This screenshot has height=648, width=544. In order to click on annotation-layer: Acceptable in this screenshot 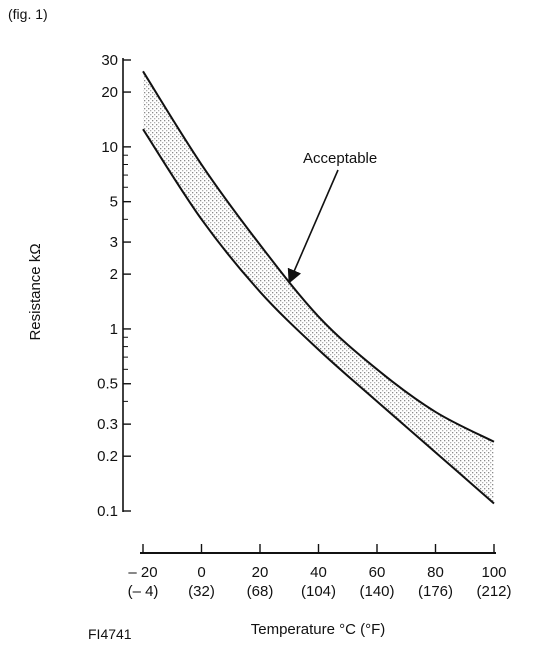, I will do `click(332, 217)`.